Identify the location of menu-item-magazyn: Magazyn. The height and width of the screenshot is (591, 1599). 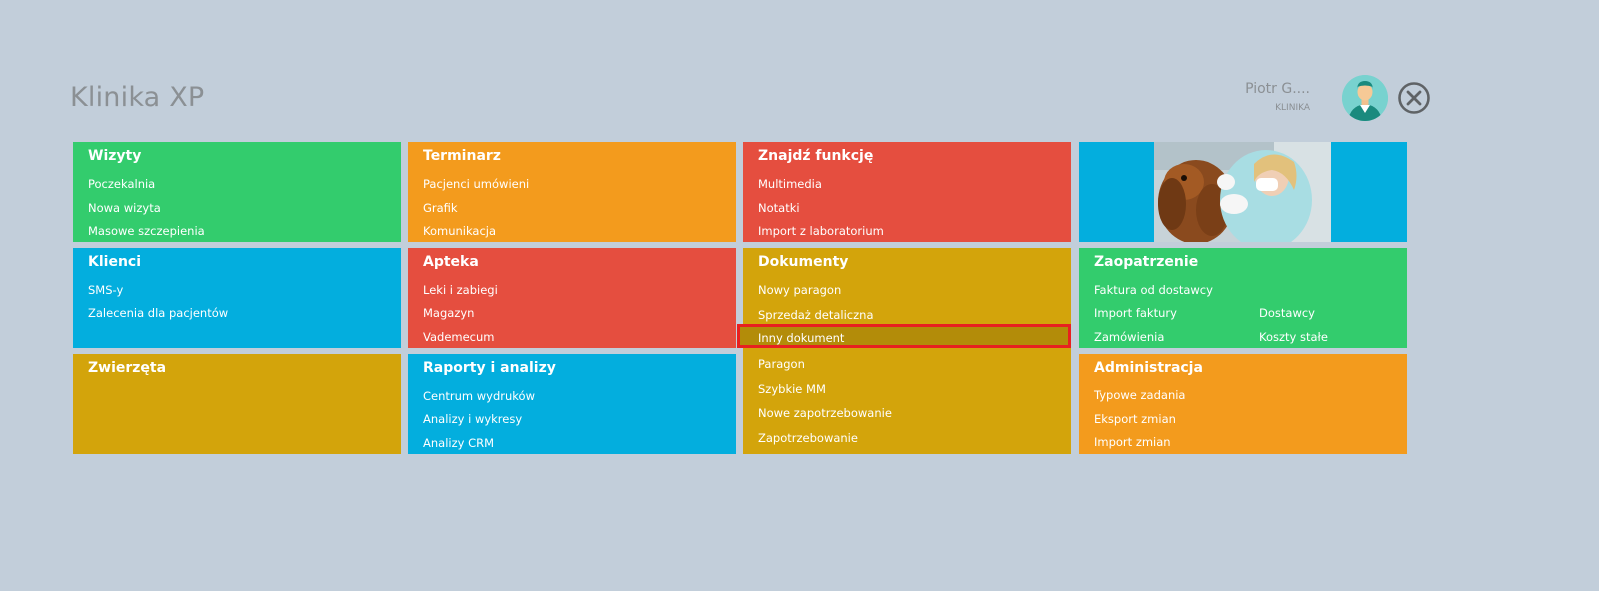
(449, 313).